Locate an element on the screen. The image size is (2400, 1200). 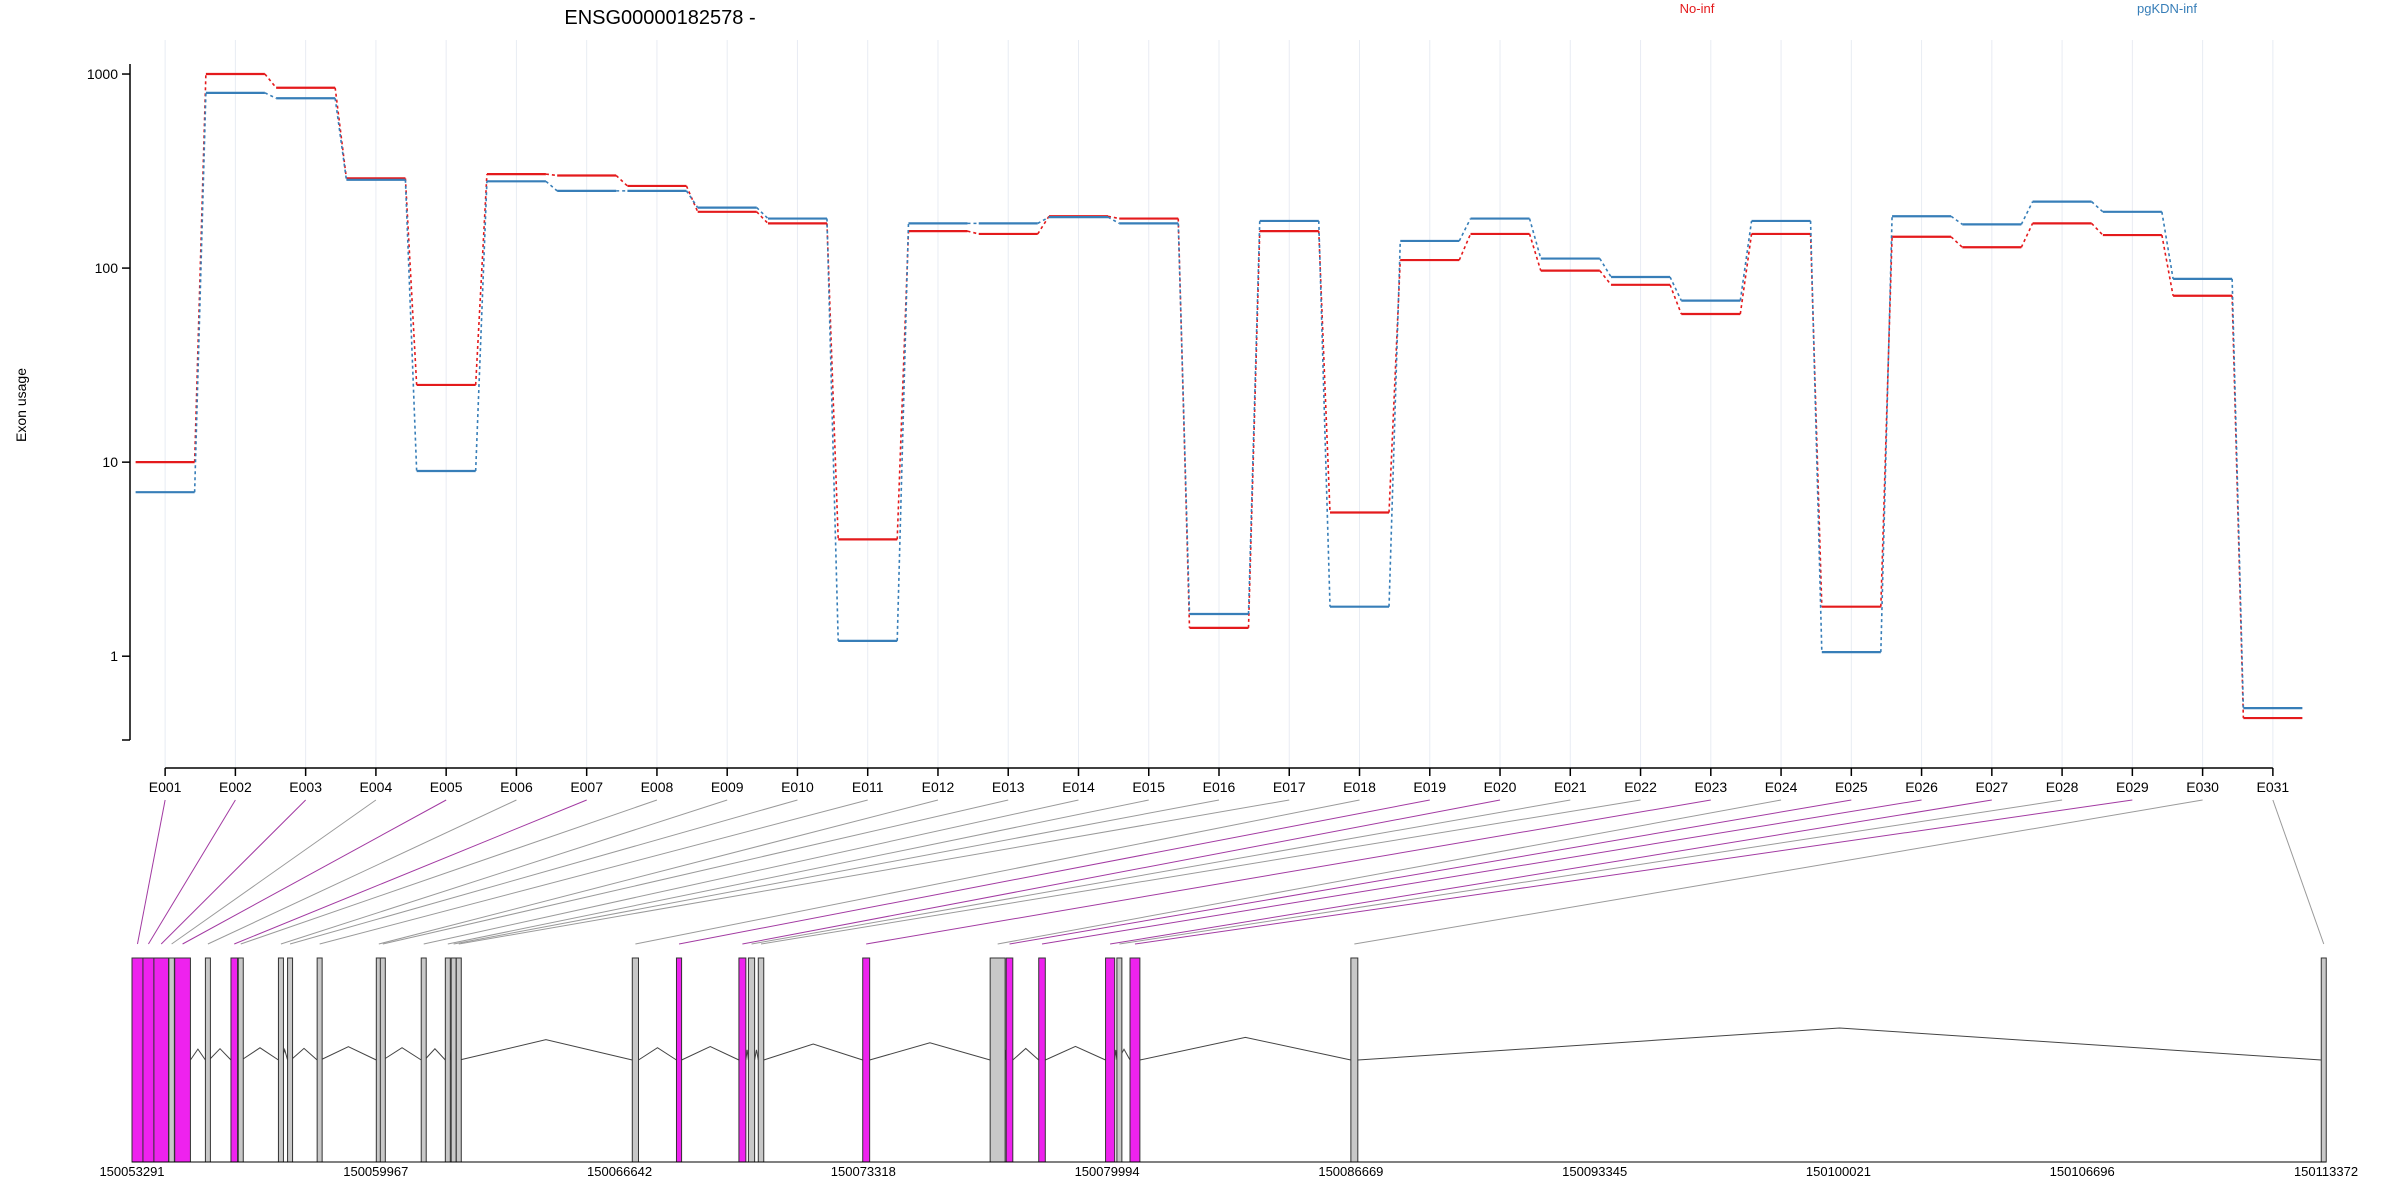
x-tick-label: E024 is located at coordinates (1781, 787).